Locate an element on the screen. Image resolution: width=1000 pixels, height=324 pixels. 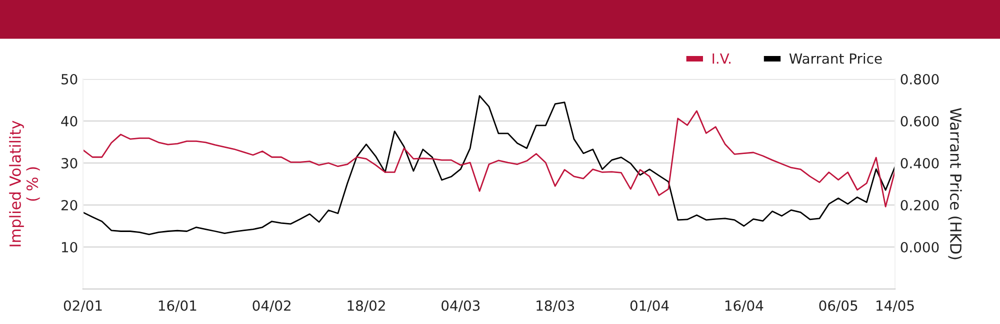
y-tick-label: 10 is located at coordinates (70, 247).